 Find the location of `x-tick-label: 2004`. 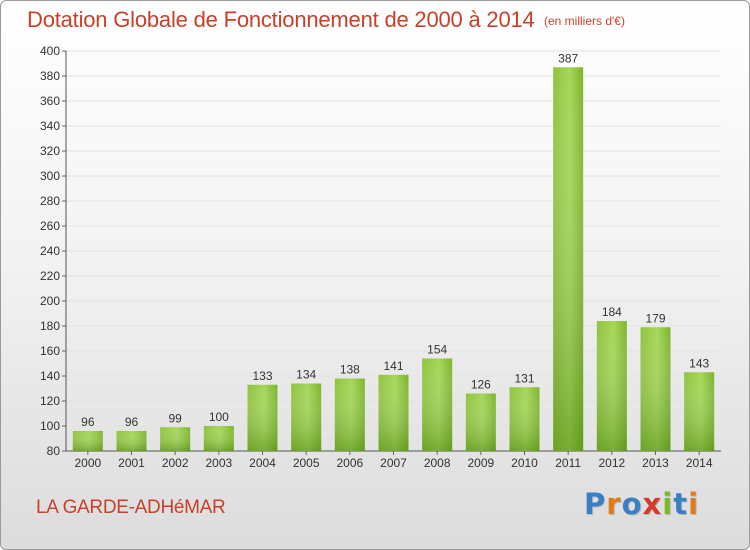

x-tick-label: 2004 is located at coordinates (262, 463).